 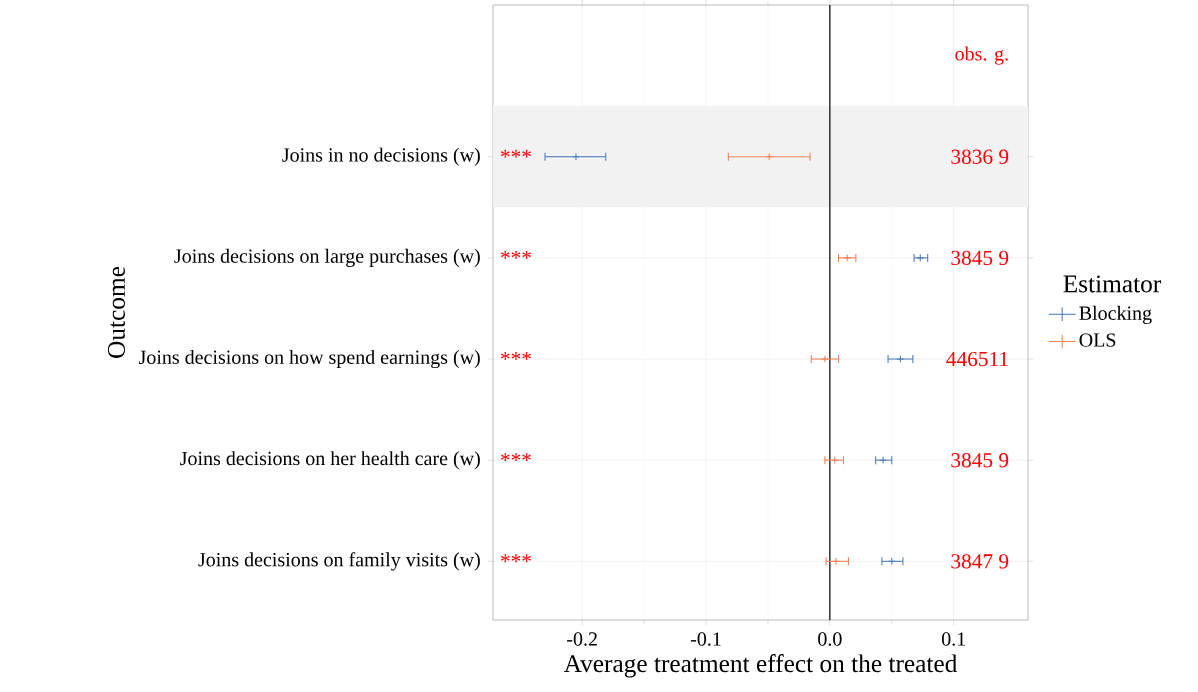 I want to click on x-axis-title: Average treatment effect on the treated, so click(x=760, y=666).